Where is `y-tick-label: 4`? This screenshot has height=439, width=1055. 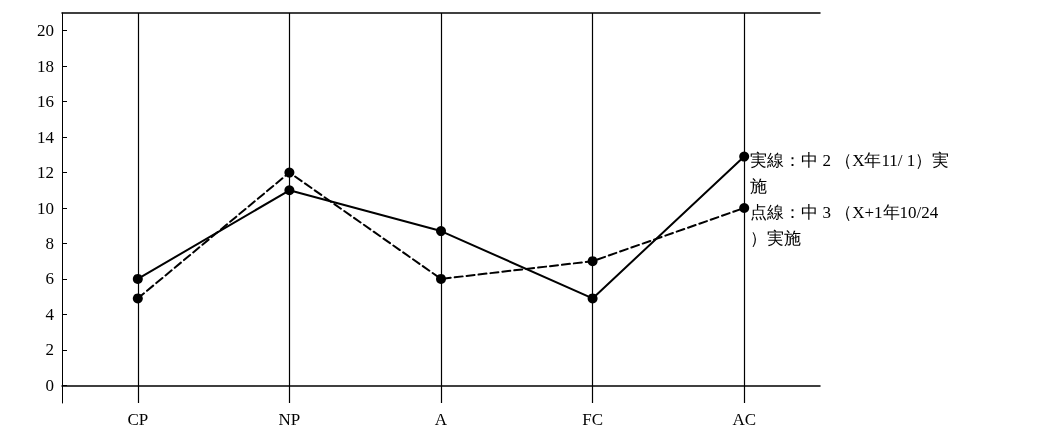
y-tick-label: 4 is located at coordinates (50, 314).